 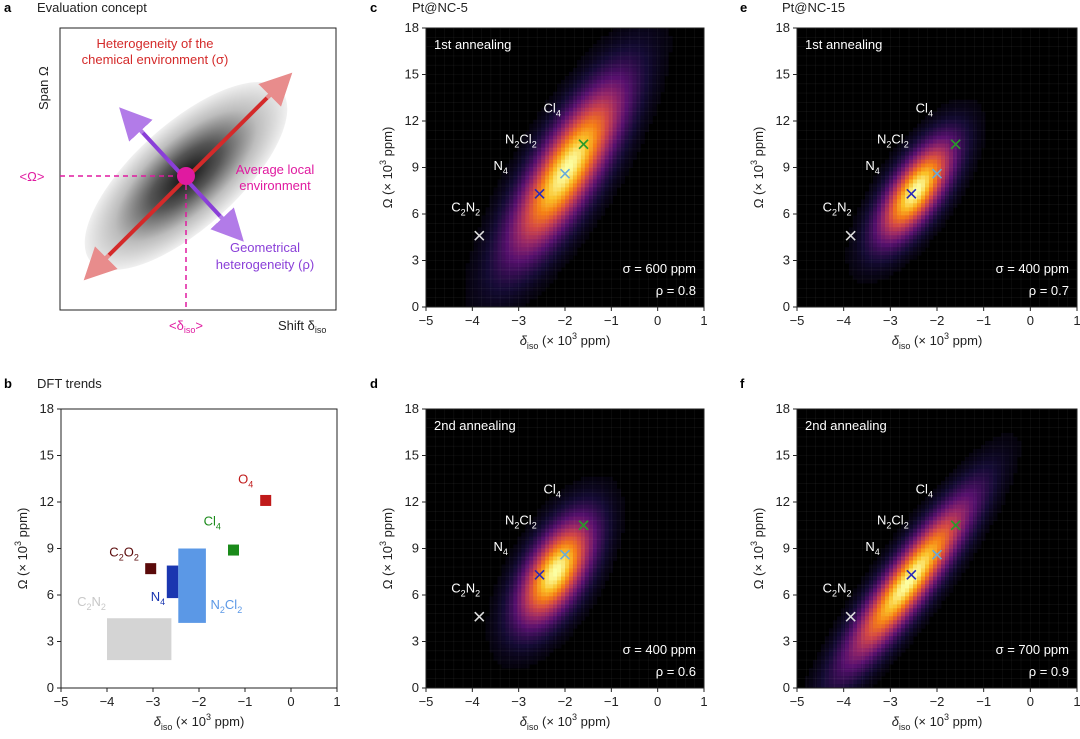 What do you see at coordinates (412, 501) in the screenshot?
I see `y-tick-label: 12` at bounding box center [412, 501].